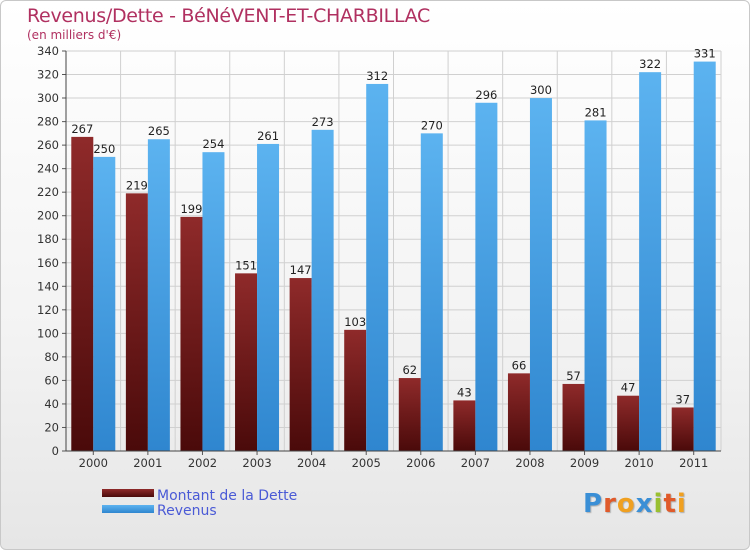 The width and height of the screenshot is (750, 550). Describe the element at coordinates (82, 129) in the screenshot. I see `bar-debt-value-label: 267` at that location.